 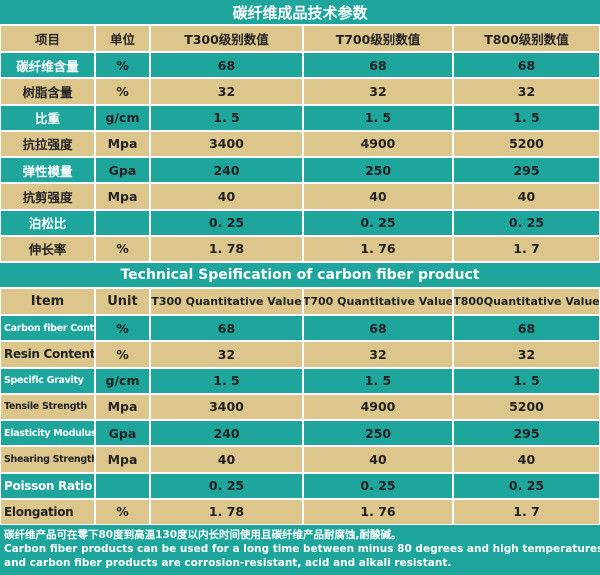 I want to click on row-label: Shearing Strength, so click(x=47, y=459).